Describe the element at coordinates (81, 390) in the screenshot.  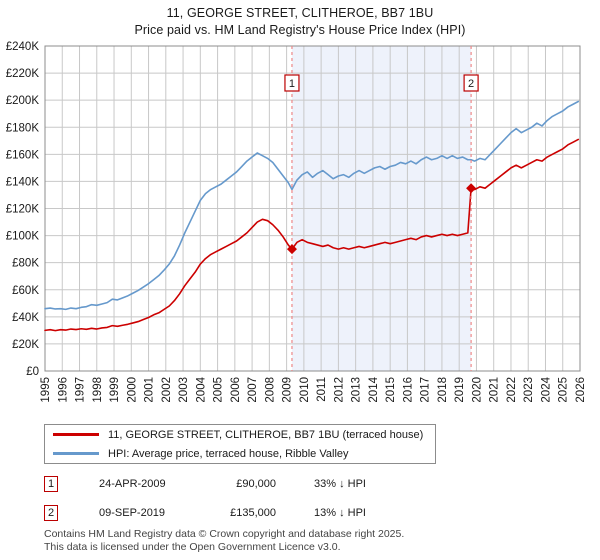
I see `x-axis-tick-label: 1997` at that location.